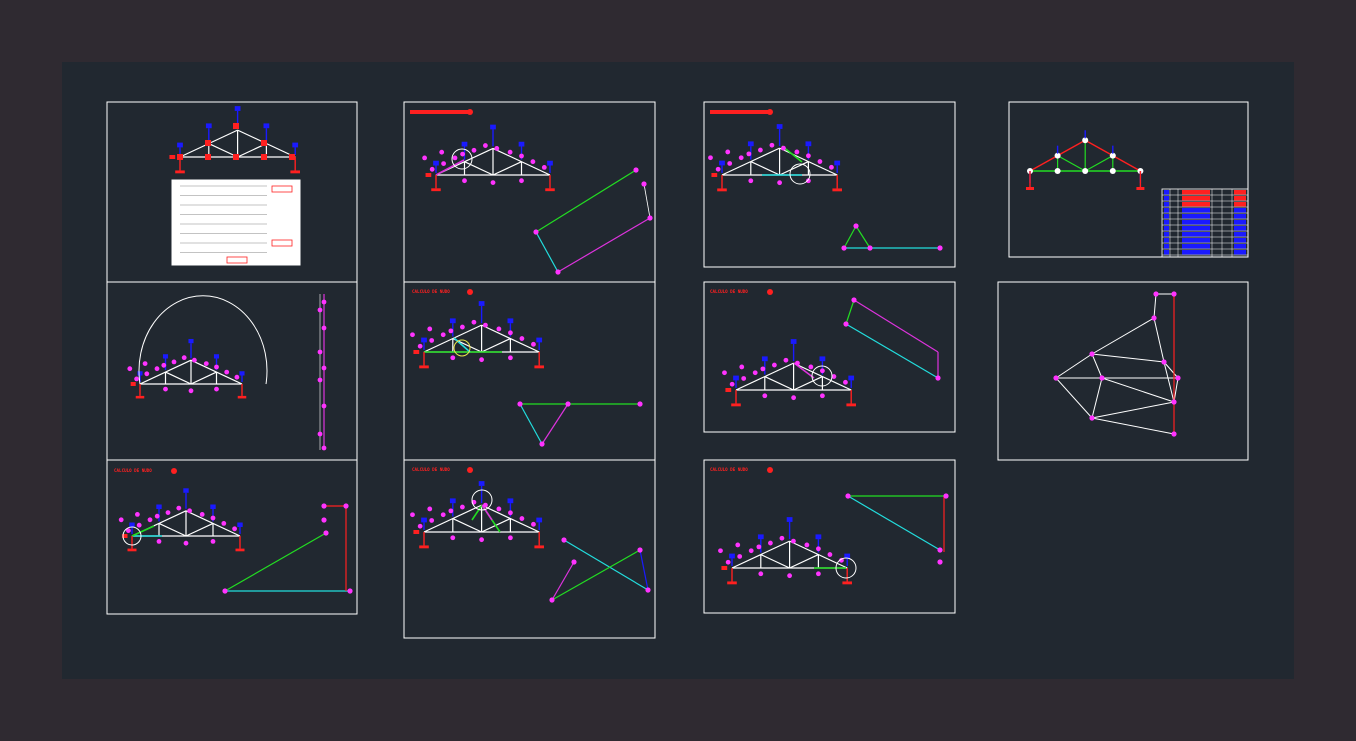  I want to click on node-focus-circle, so click(482, 500).